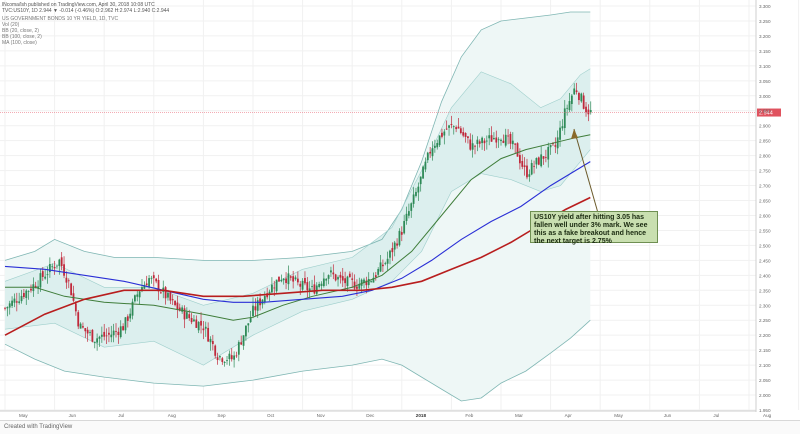  What do you see at coordinates (765, 365) in the screenshot?
I see `y-tick-label: 2.100` at bounding box center [765, 365].